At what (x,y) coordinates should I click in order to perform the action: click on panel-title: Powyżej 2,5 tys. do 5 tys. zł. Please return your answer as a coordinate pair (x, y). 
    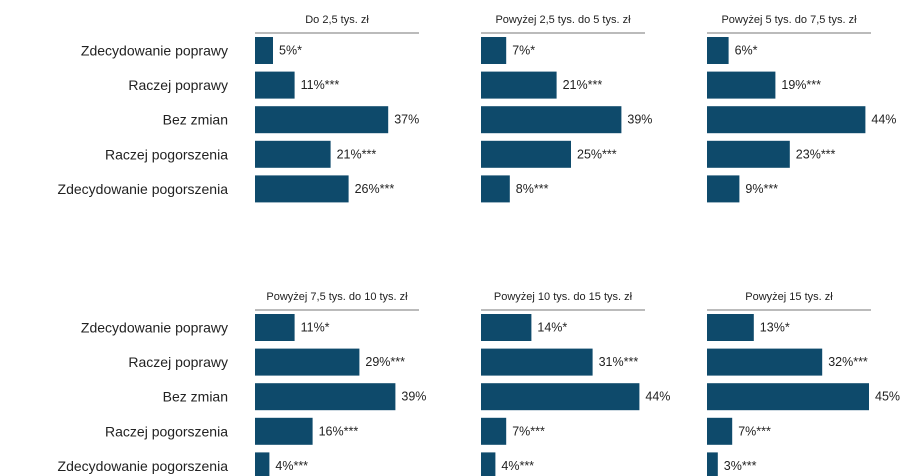
    Looking at the image, I should click on (563, 20).